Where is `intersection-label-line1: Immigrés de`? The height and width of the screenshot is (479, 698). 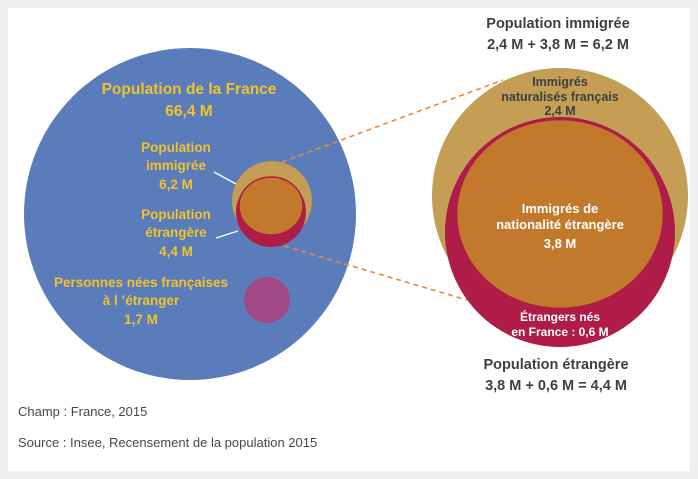
intersection-label-line1: Immigrés de is located at coordinates (560, 208).